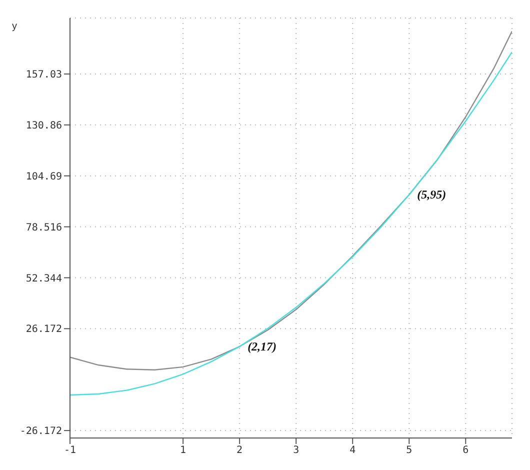  What do you see at coordinates (70, 450) in the screenshot?
I see `x-tick-label: -1` at bounding box center [70, 450].